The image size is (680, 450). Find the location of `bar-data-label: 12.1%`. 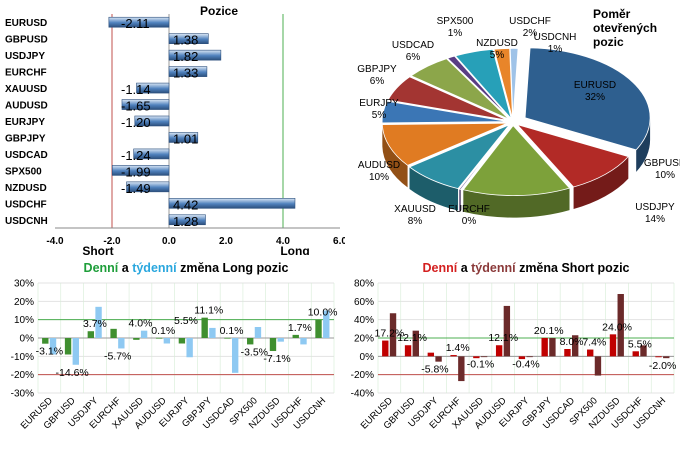

bar-data-label: 12.1% is located at coordinates (412, 338).